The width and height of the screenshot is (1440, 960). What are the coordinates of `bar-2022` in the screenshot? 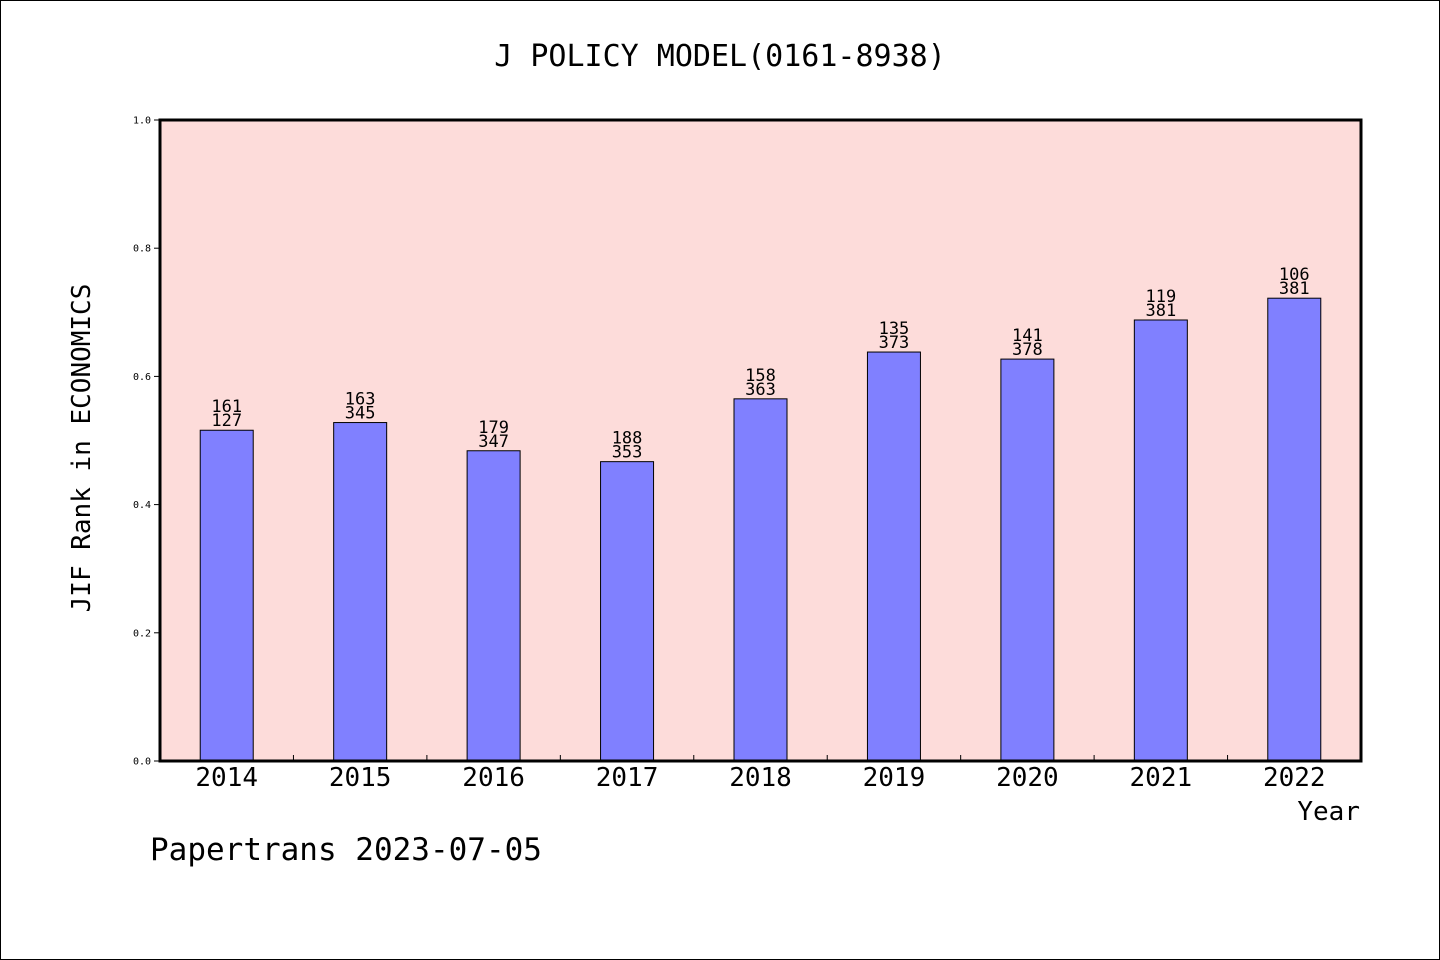 It's located at (1294, 529).